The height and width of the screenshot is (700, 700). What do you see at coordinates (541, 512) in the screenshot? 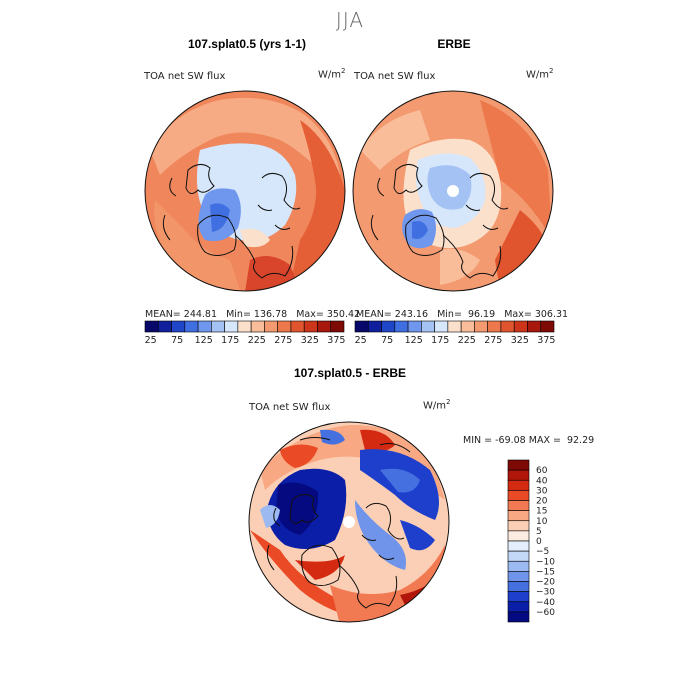
I see `colorbar-tick-label: 15` at bounding box center [541, 512].